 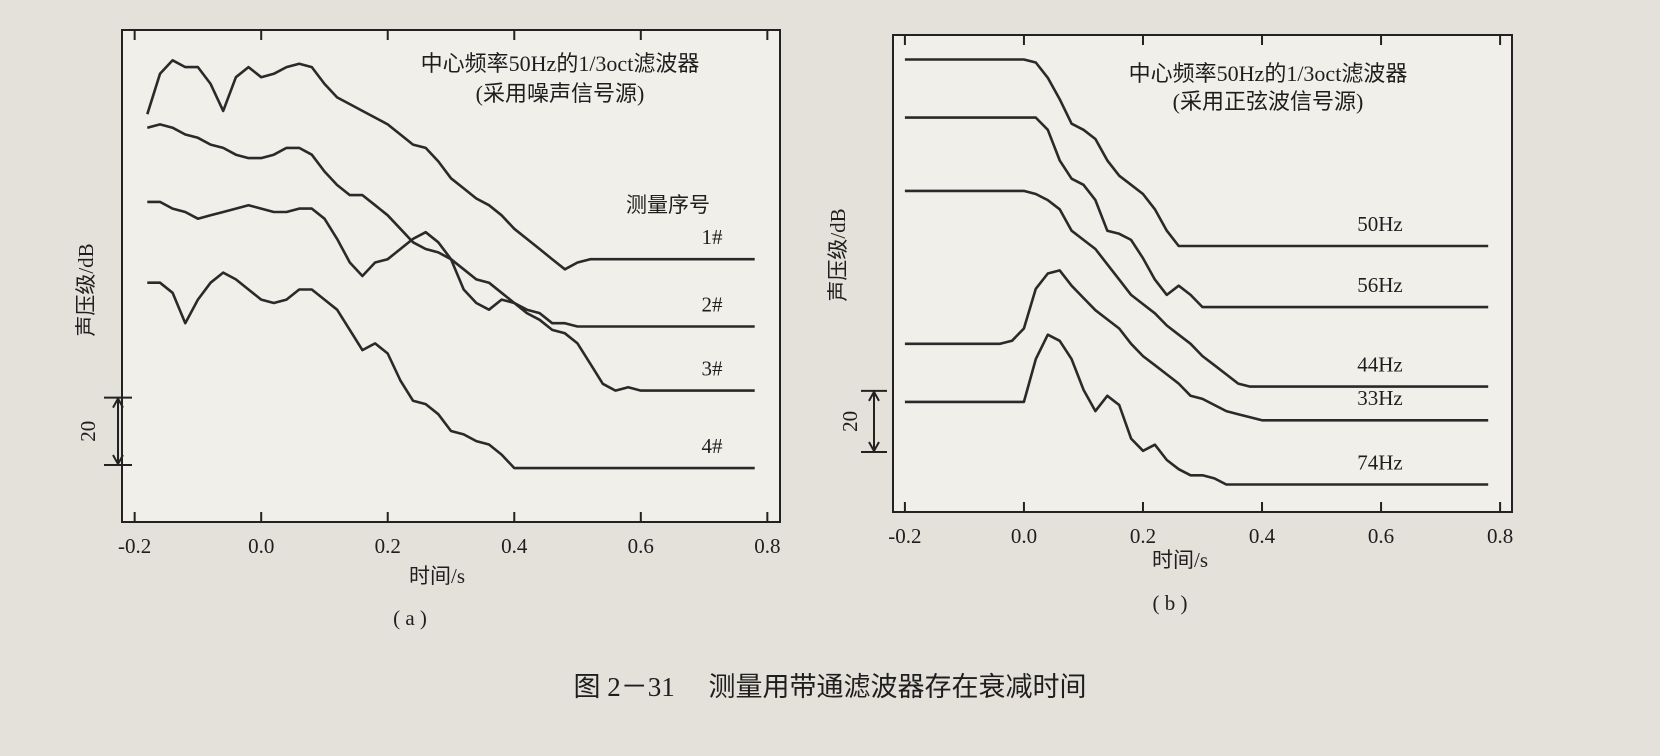 What do you see at coordinates (830, 687) in the screenshot?
I see `figure-caption: 图 2－31 测量用带通滤波器存在衰减时间` at bounding box center [830, 687].